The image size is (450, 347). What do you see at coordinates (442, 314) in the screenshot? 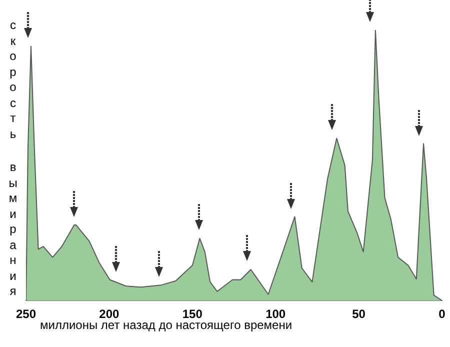
I see `x-tick-label: 0` at bounding box center [442, 314].